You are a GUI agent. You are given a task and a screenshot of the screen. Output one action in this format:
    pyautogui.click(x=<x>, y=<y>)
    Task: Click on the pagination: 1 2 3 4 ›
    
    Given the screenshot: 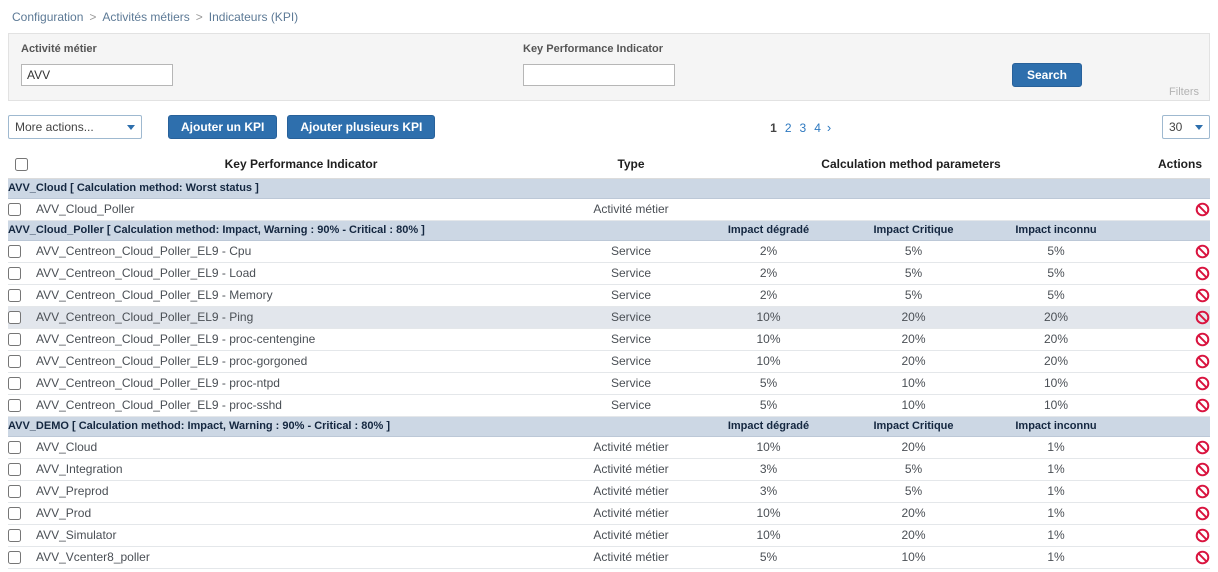 What is the action you would take?
    pyautogui.click(x=798, y=127)
    